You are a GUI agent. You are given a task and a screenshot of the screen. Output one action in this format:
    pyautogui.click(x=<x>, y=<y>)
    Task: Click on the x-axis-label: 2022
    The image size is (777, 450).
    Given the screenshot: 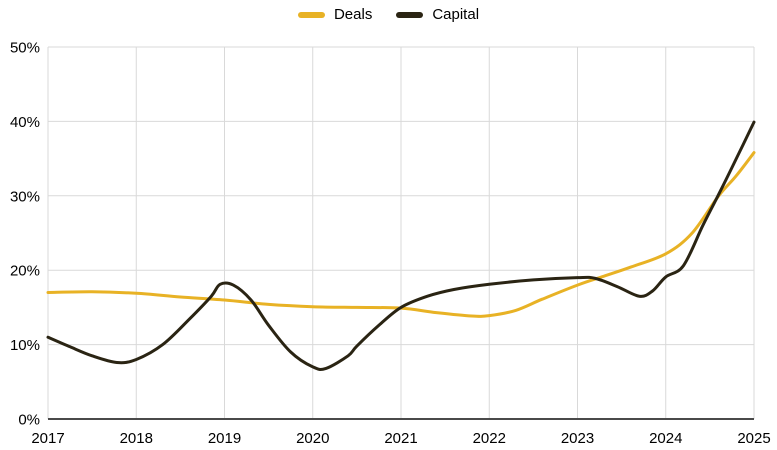 What is the action you would take?
    pyautogui.click(x=489, y=438)
    